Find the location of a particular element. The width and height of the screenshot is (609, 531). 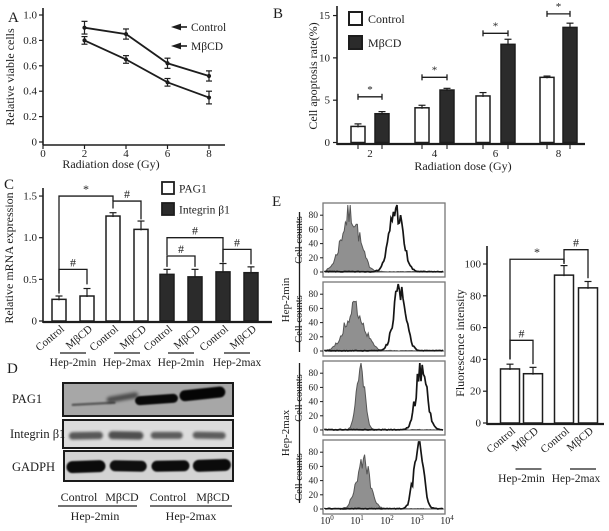

x-tick-label: 8 is located at coordinates (559, 154).